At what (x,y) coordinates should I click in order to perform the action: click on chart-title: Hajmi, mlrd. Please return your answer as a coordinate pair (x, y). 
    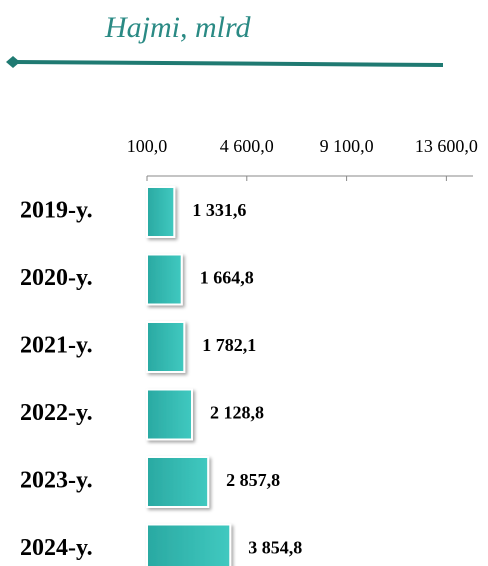
    Looking at the image, I should click on (178, 27).